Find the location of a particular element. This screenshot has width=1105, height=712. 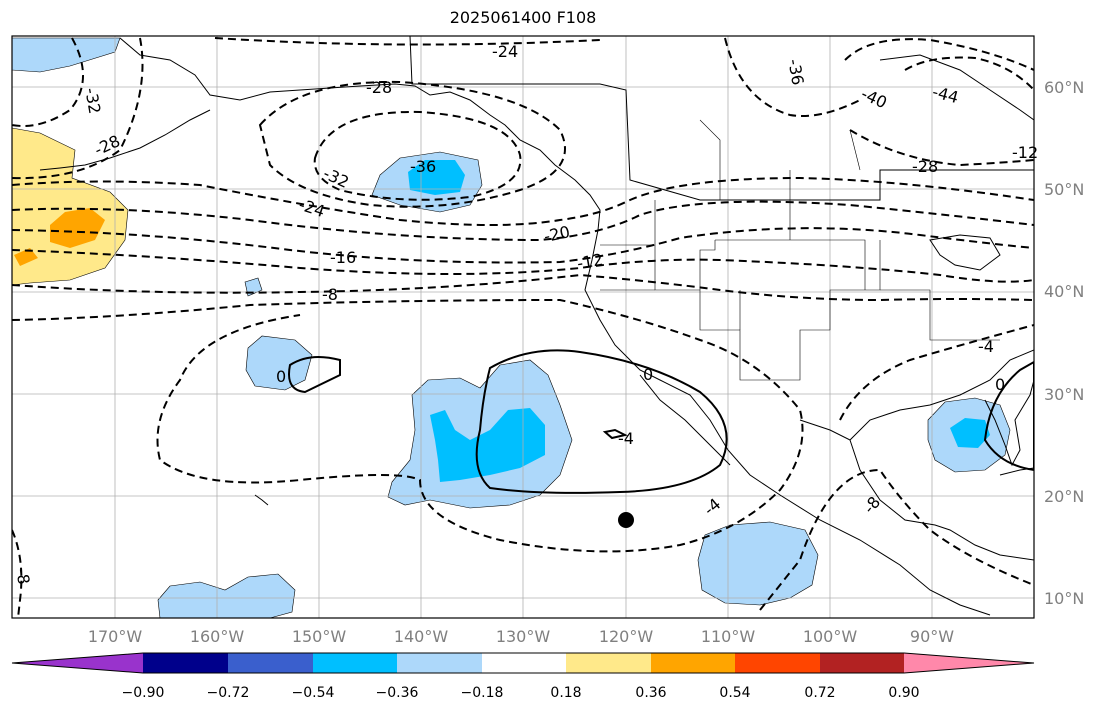

contour-n36-alaska is located at coordinates (417, 155).